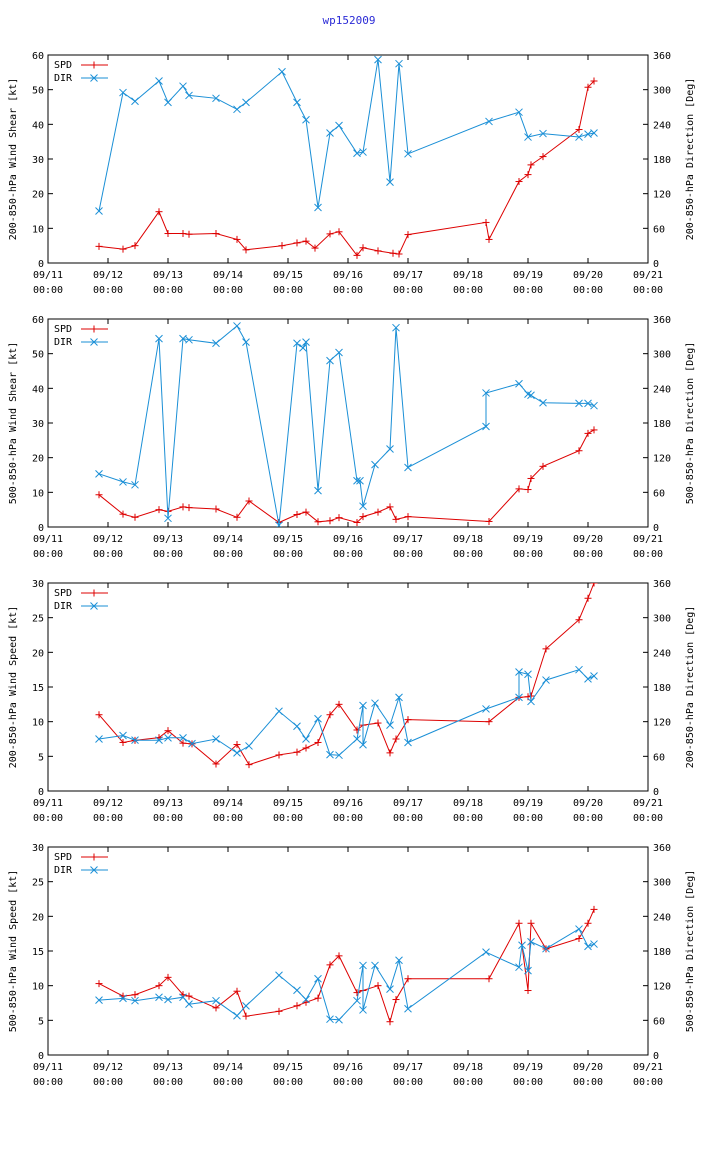  I want to click on plot-area, so click(346, 424).